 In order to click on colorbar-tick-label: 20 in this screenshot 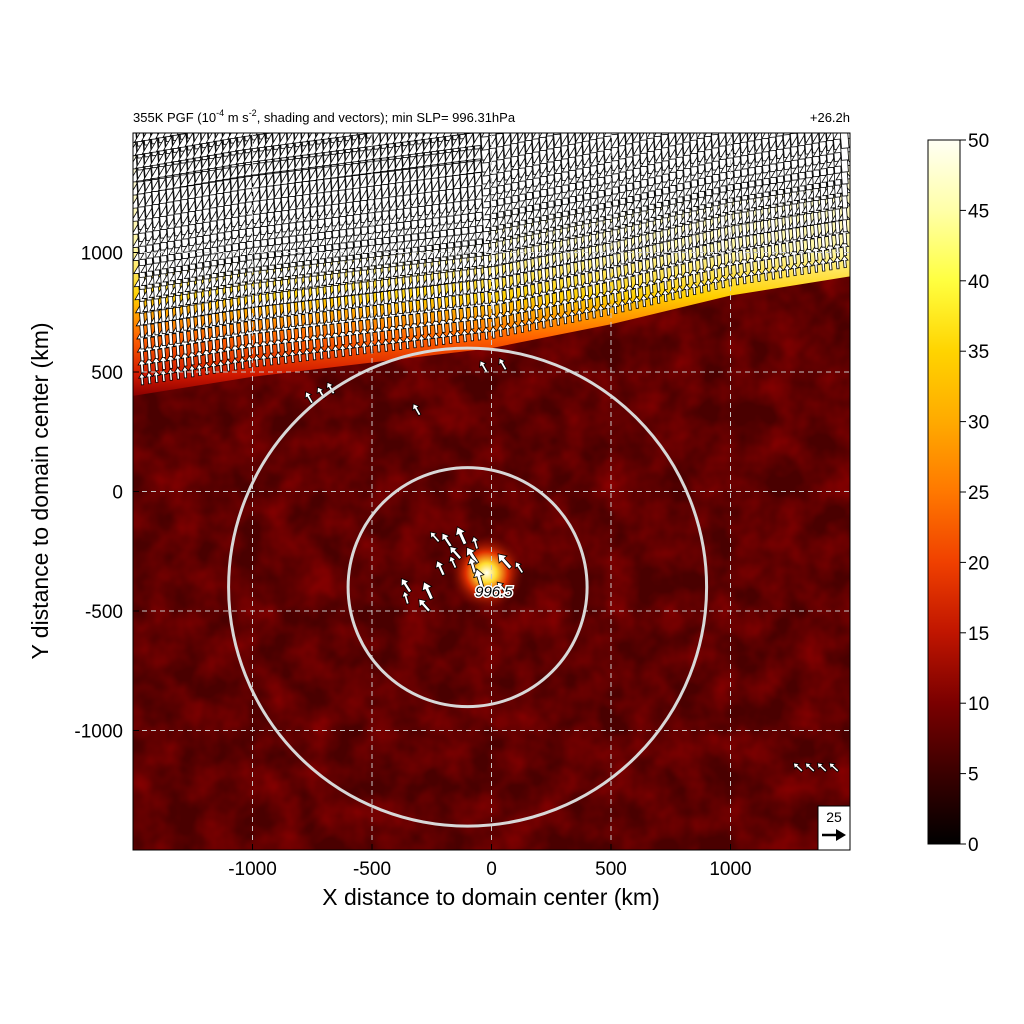, I will do `click(978, 563)`.